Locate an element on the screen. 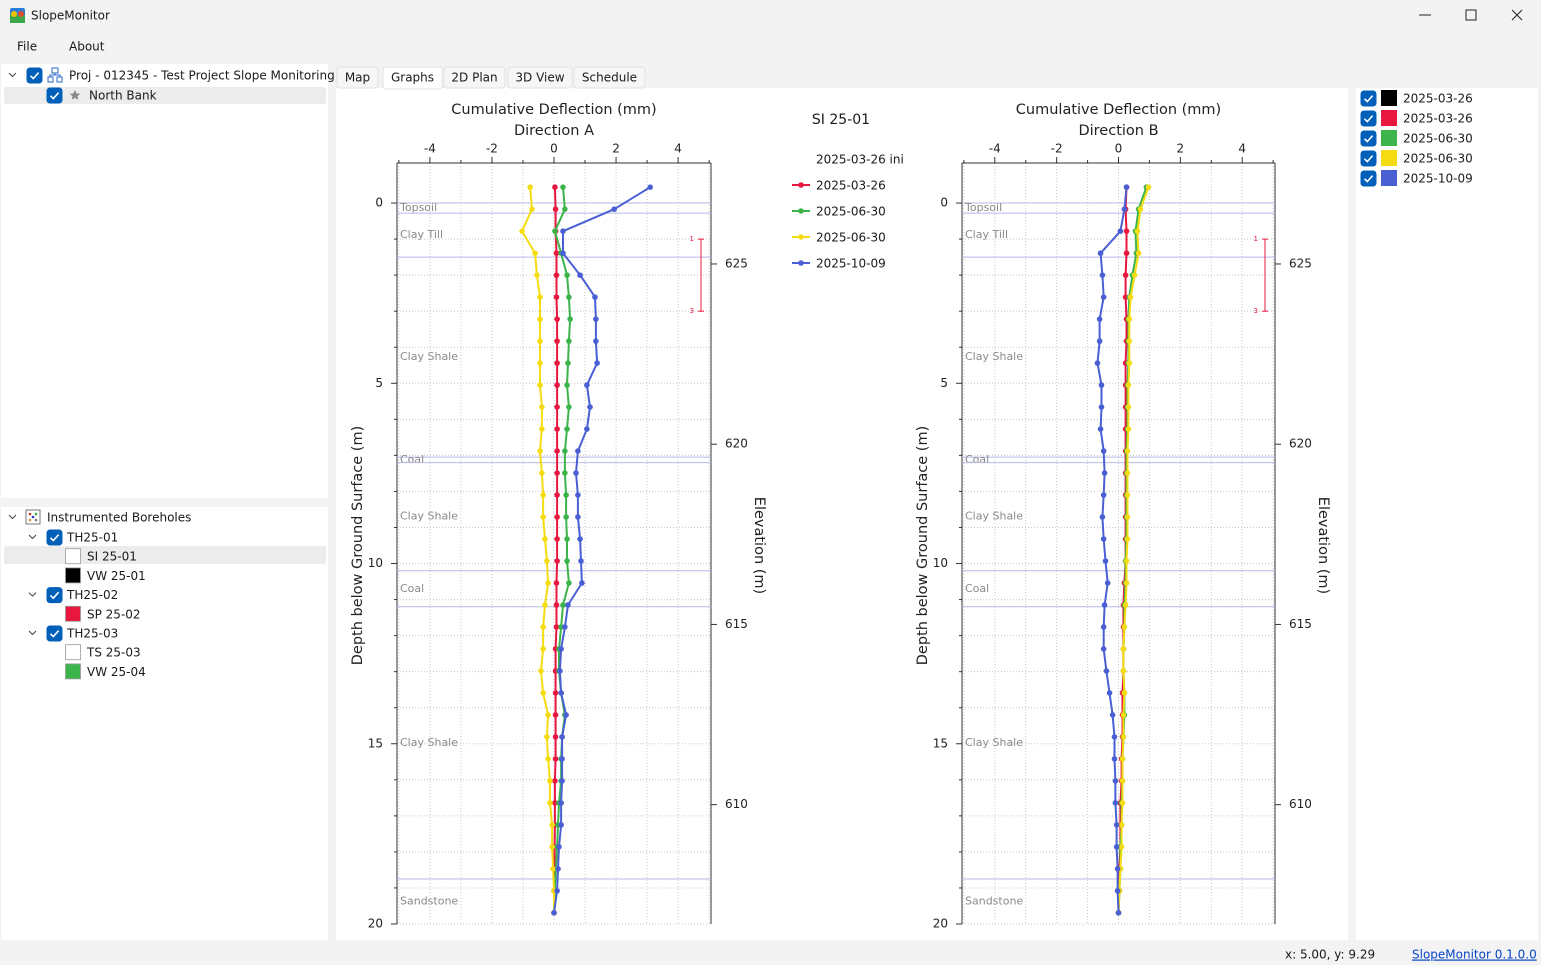 The height and width of the screenshot is (965, 1541). legend-label: 2025-10-09 is located at coordinates (1438, 179).